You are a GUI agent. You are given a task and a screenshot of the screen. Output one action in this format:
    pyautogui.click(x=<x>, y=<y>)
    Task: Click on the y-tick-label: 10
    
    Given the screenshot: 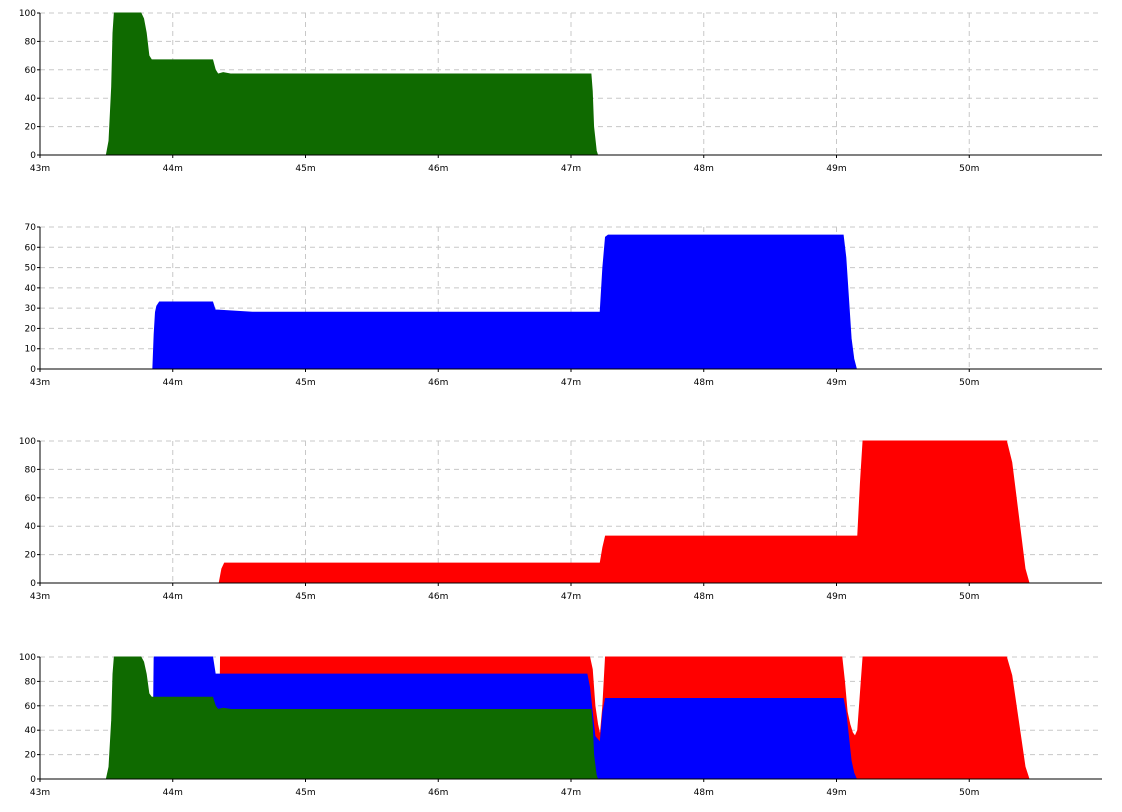 What is the action you would take?
    pyautogui.click(x=31, y=350)
    